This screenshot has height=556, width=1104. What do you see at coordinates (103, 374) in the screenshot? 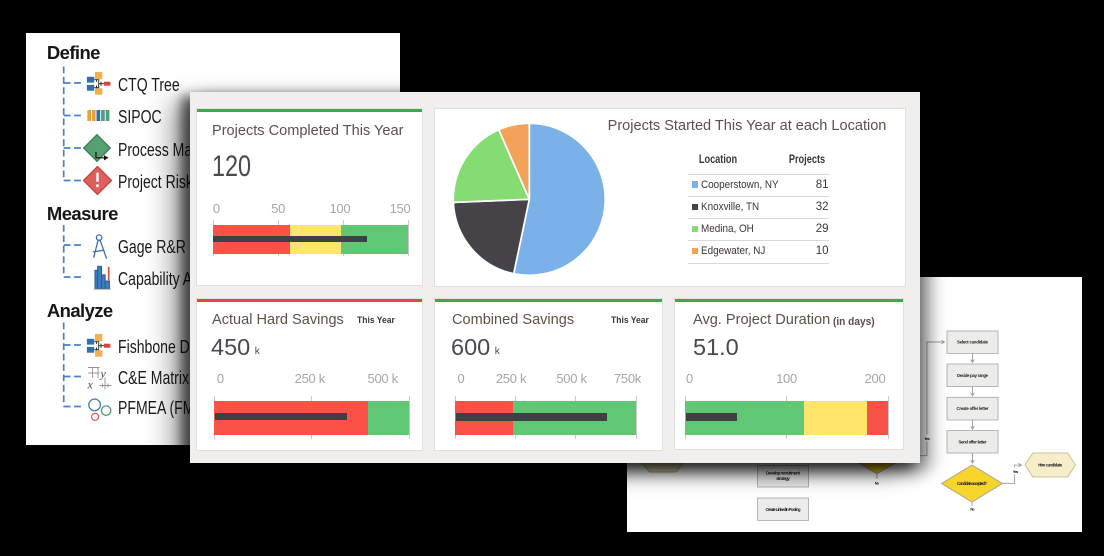
I see `svg-text: y` at bounding box center [103, 374].